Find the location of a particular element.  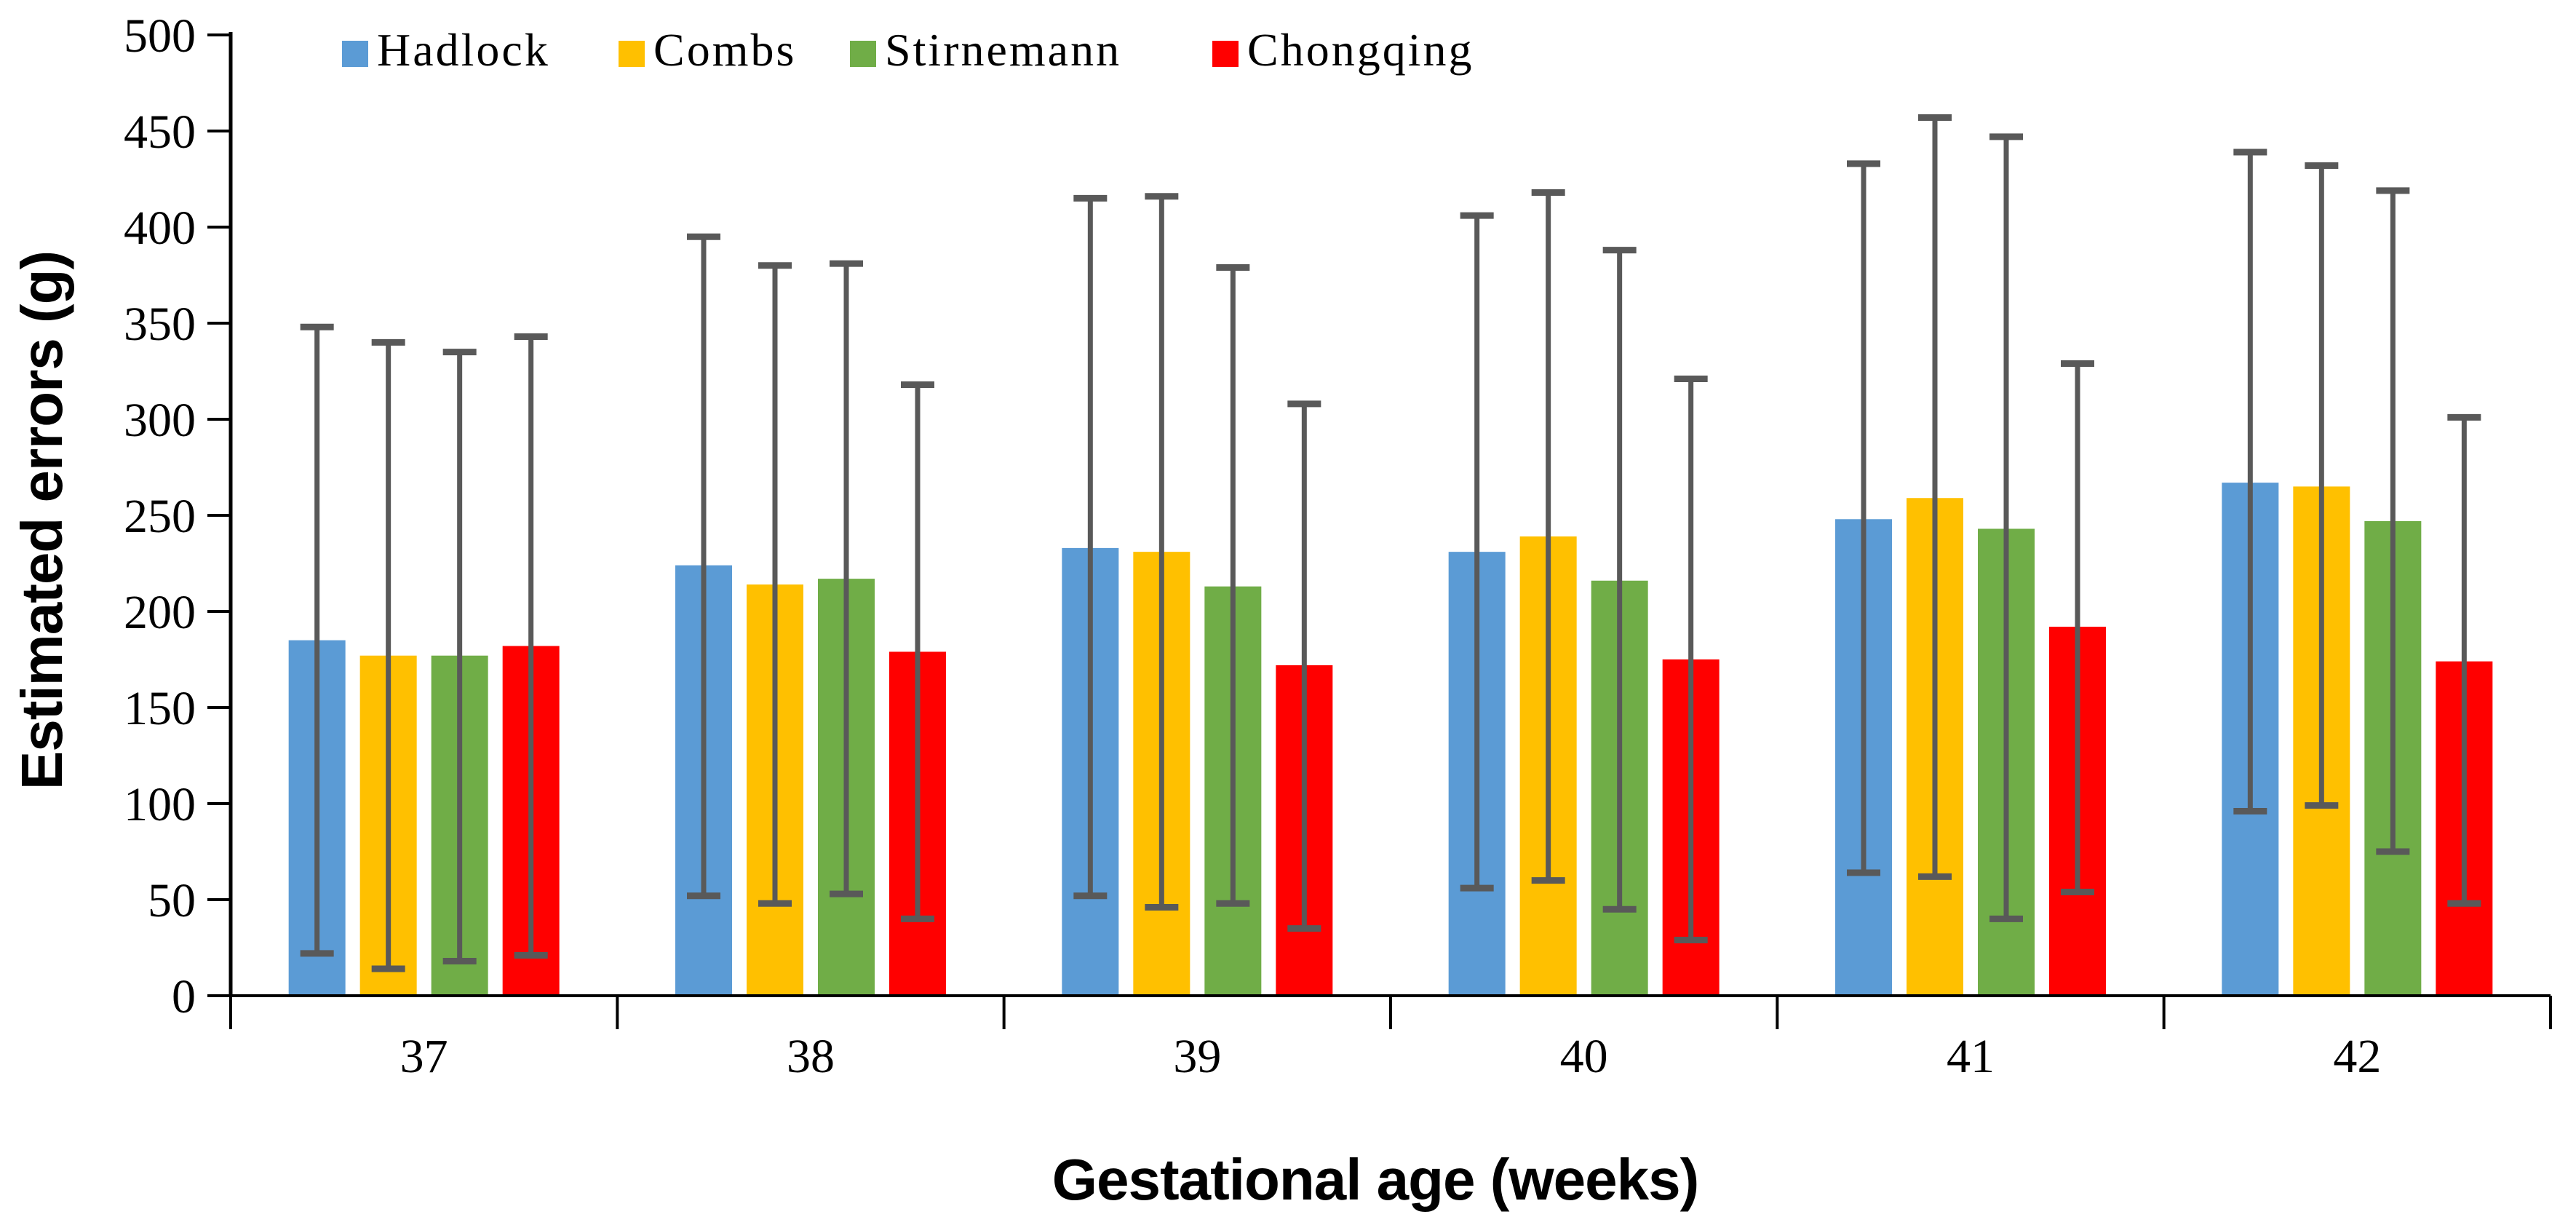

x-tick-label: 41 is located at coordinates (1971, 1056).